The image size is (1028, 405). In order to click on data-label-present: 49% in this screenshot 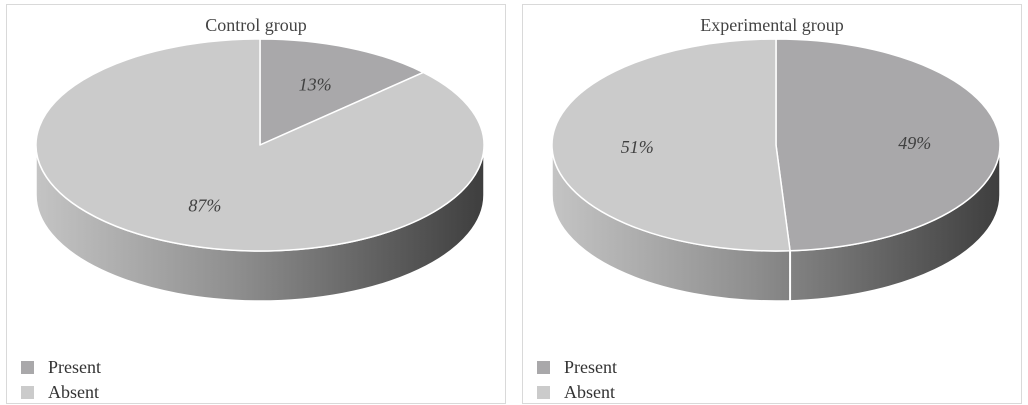, I will do `click(914, 143)`.